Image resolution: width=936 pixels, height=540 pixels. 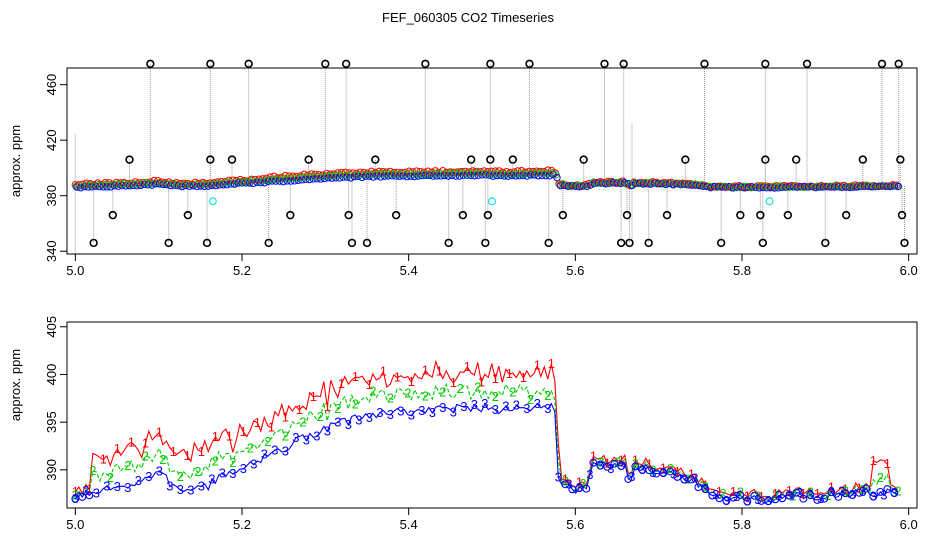 What do you see at coordinates (51, 375) in the screenshot?
I see `bottom-y-tick-label: 400` at bounding box center [51, 375].